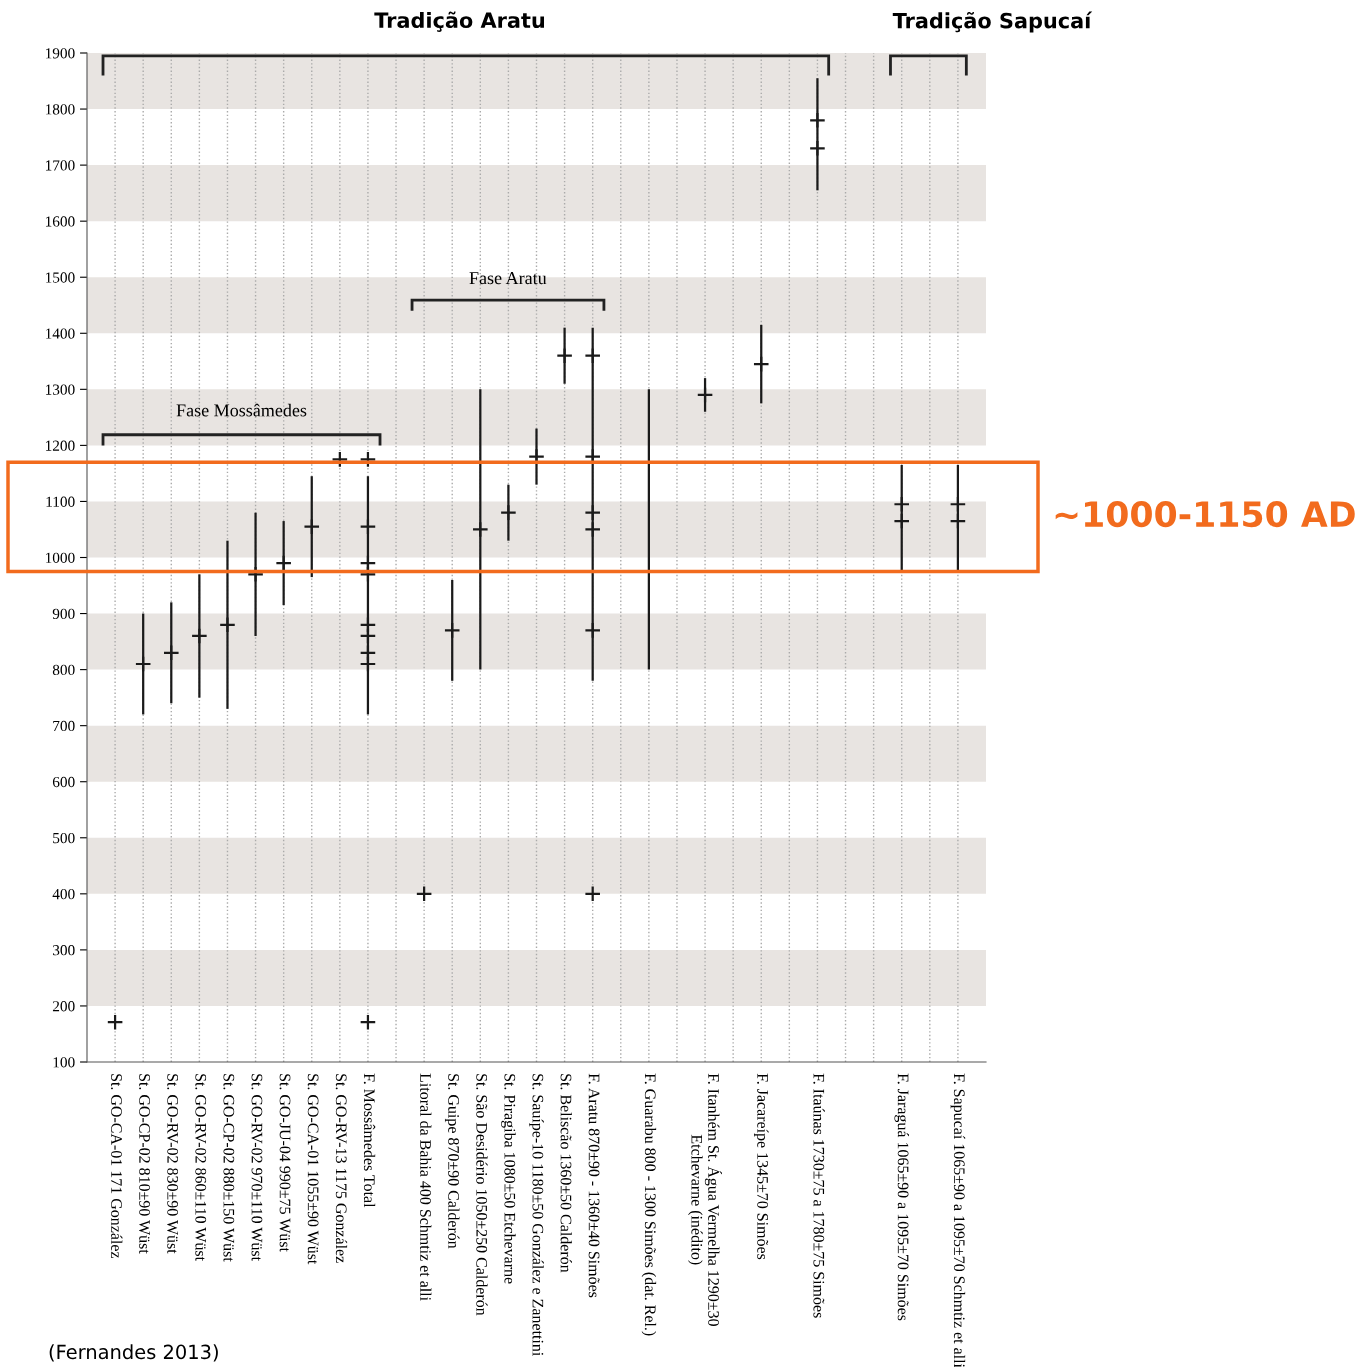 This screenshot has width=1366, height=1367. I want to click on x-tick-label: F. Aratu 870±90 - 1360±40 Simões, so click(594, 1185).